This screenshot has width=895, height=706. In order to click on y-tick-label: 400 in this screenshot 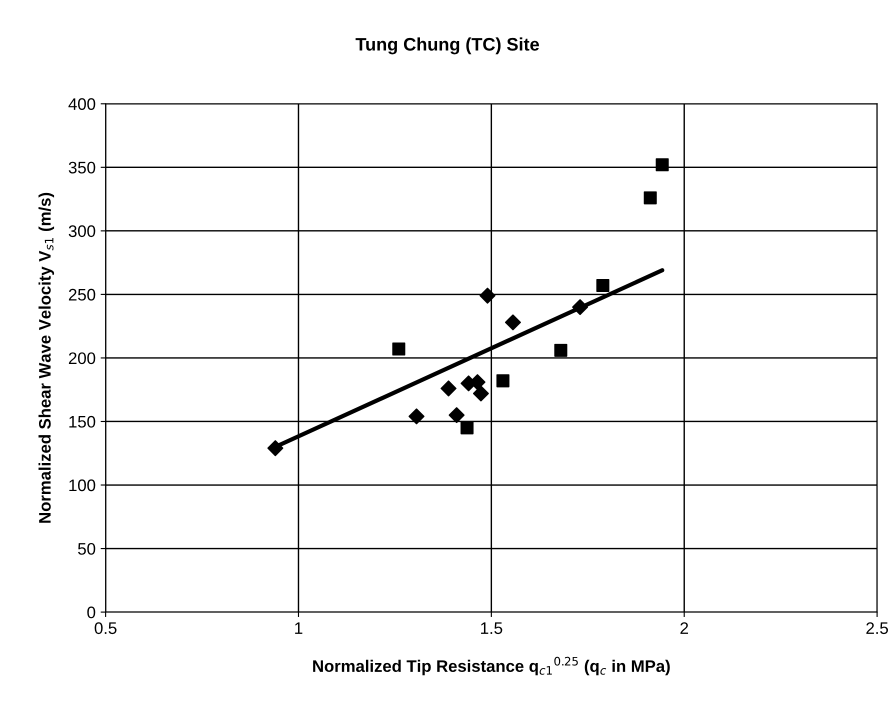, I will do `click(82, 104)`.